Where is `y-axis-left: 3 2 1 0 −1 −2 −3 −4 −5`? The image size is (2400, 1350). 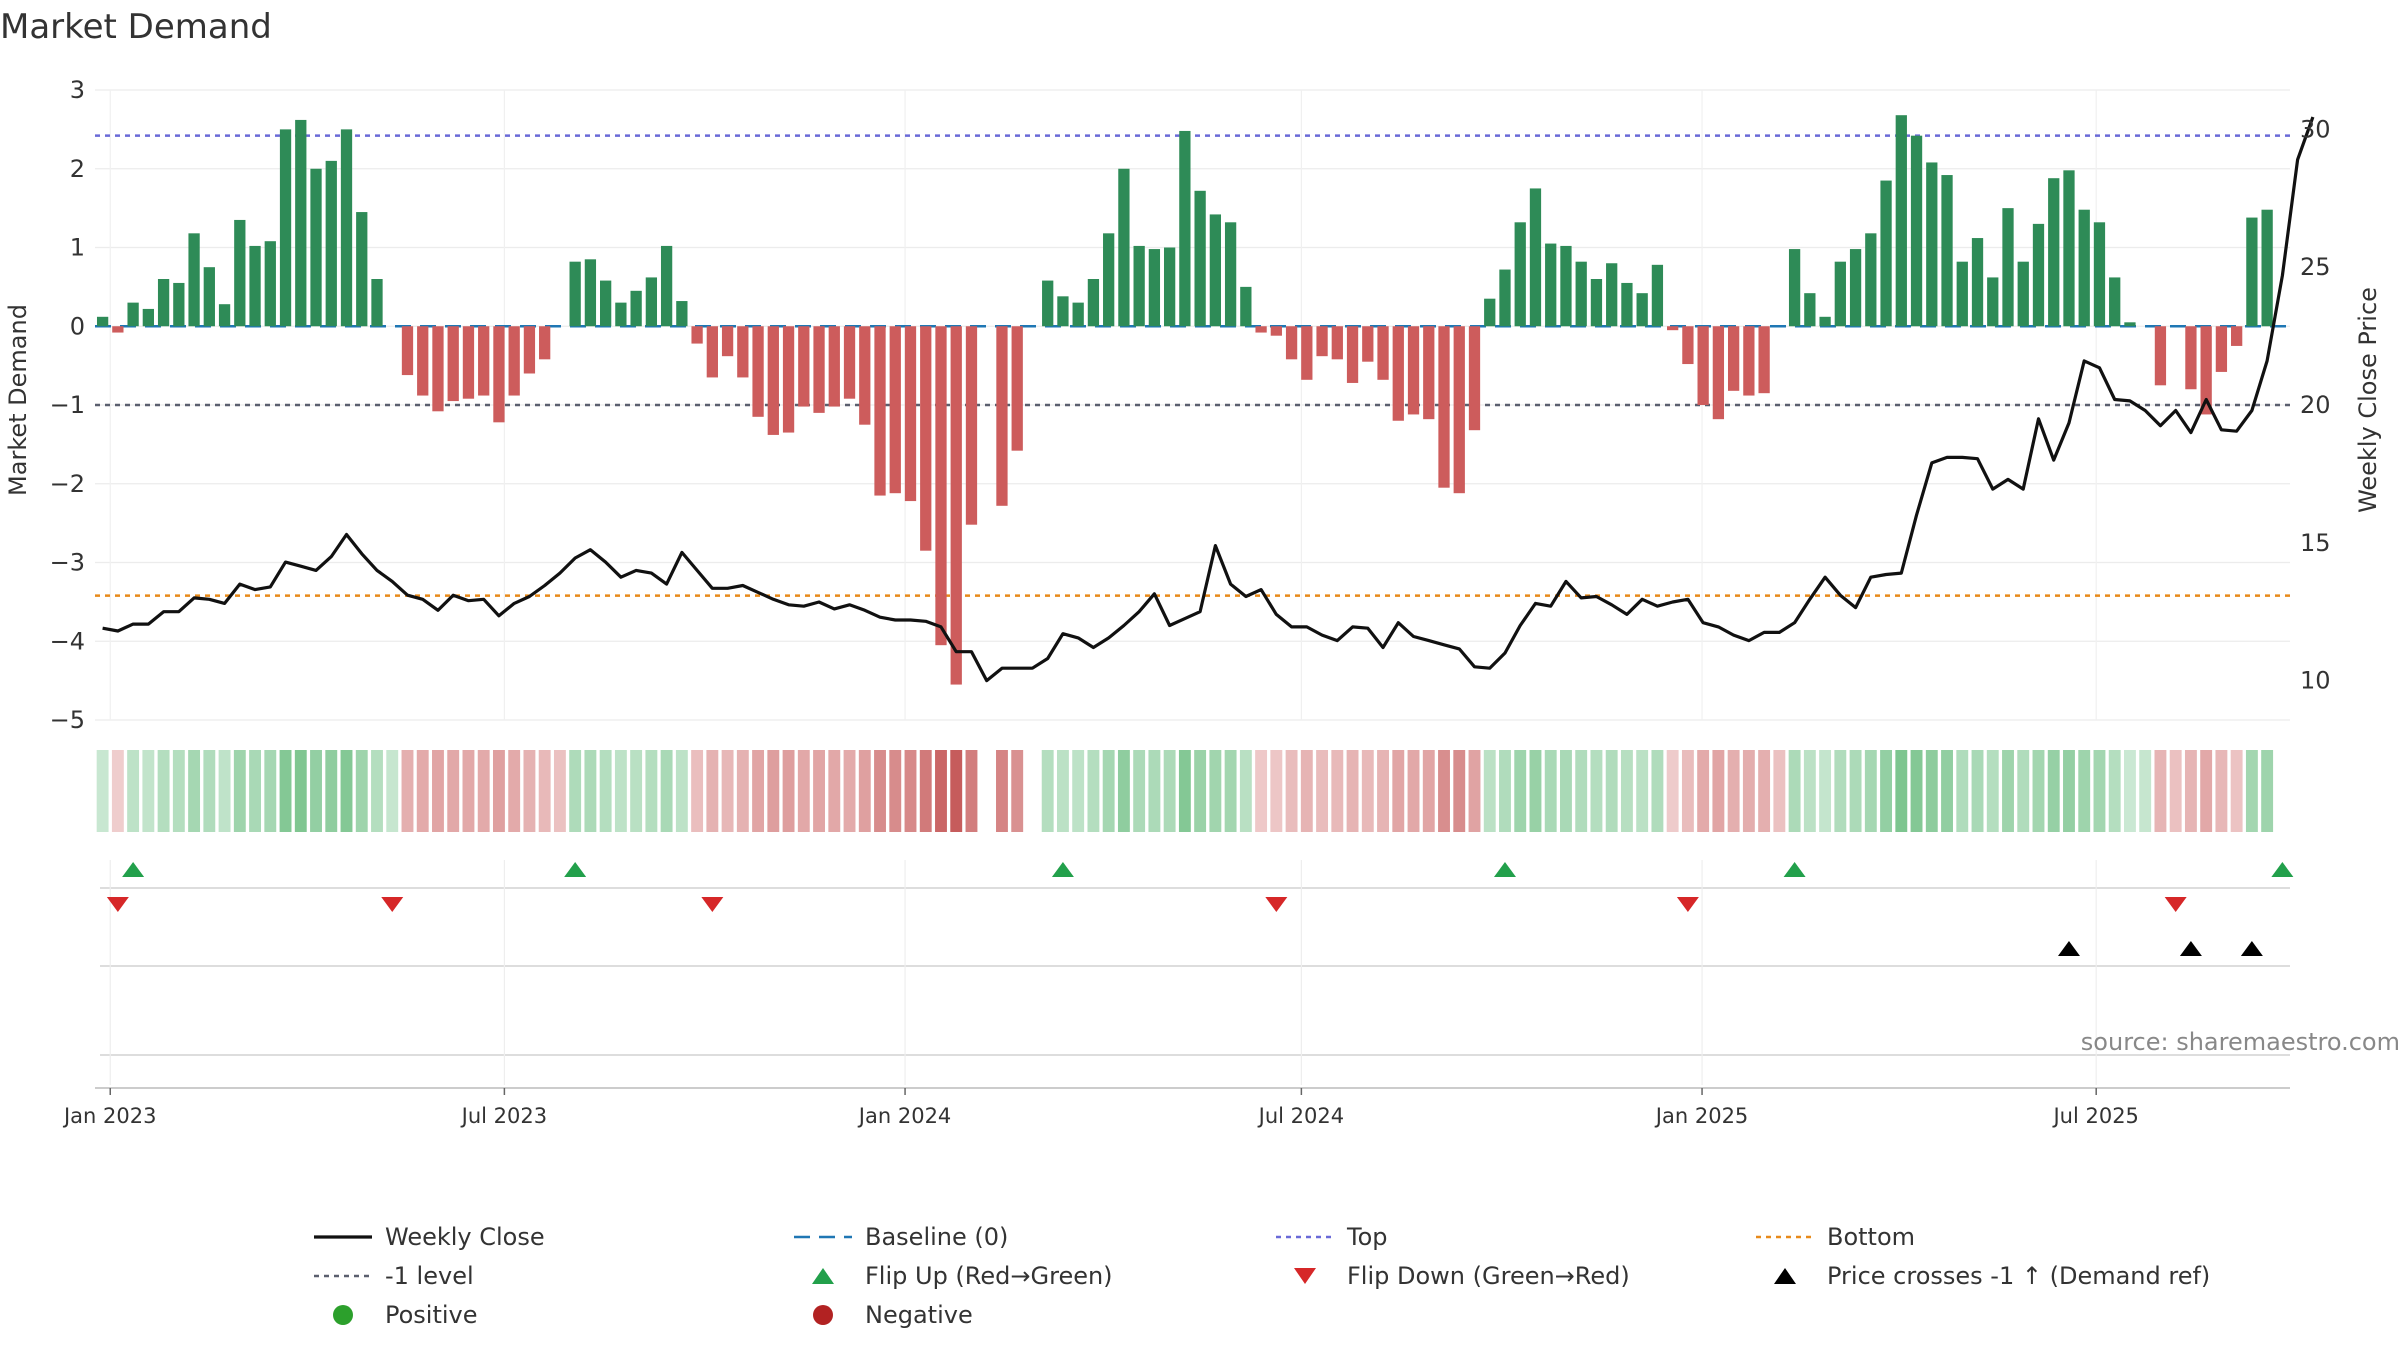
y-axis-left: 3 2 1 0 −1 −2 −3 −4 −5 is located at coordinates (67, 405).